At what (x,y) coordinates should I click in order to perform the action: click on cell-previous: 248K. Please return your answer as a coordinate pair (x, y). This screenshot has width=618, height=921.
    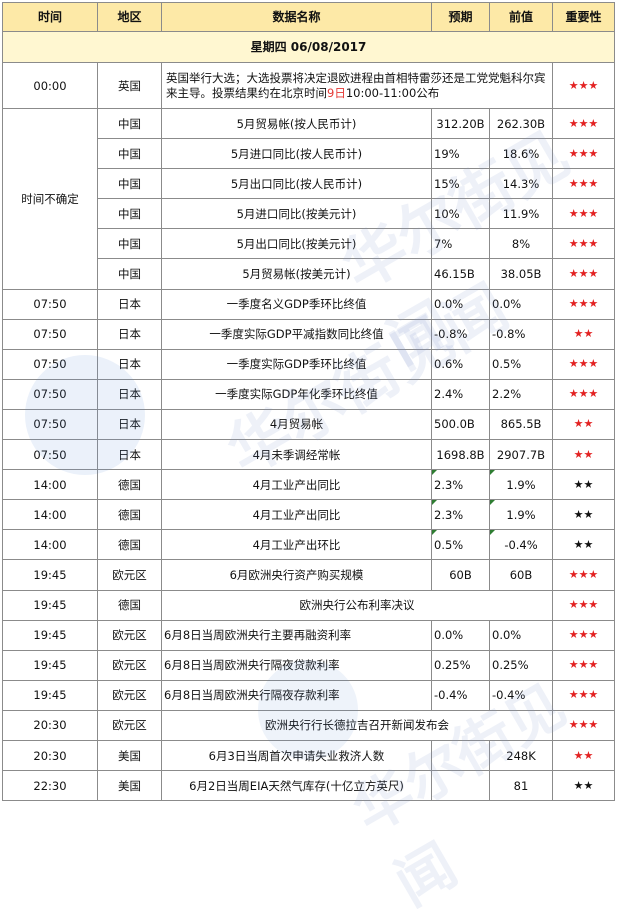
    Looking at the image, I should click on (521, 755).